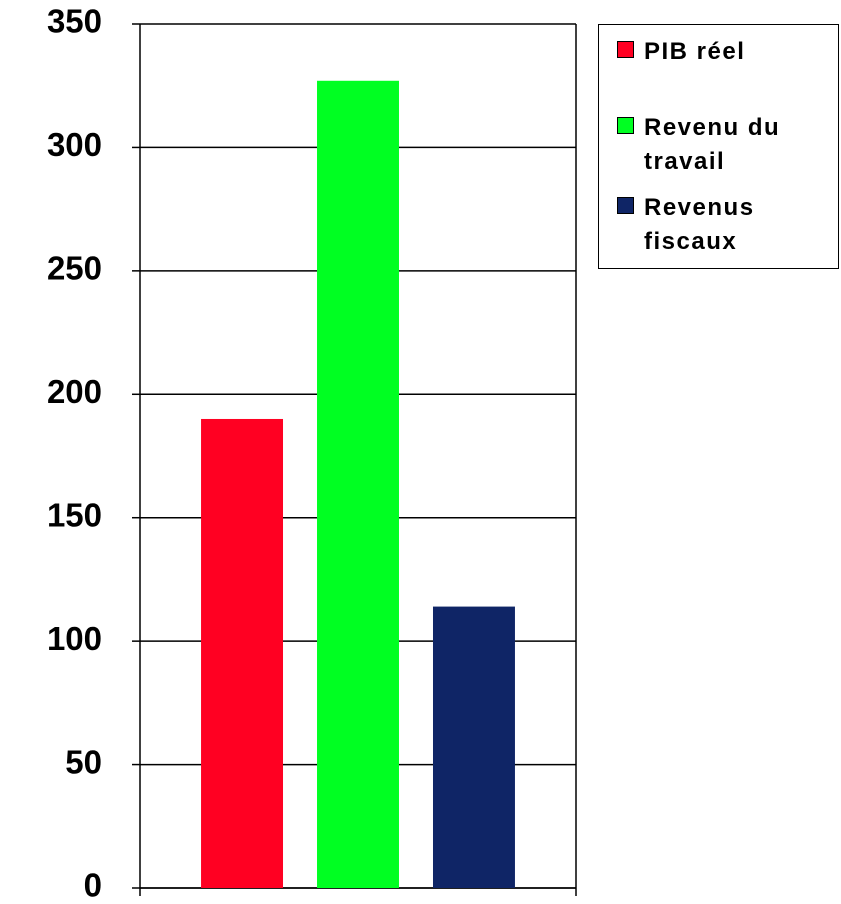  What do you see at coordinates (74, 638) in the screenshot?
I see `y-tick-label: 100` at bounding box center [74, 638].